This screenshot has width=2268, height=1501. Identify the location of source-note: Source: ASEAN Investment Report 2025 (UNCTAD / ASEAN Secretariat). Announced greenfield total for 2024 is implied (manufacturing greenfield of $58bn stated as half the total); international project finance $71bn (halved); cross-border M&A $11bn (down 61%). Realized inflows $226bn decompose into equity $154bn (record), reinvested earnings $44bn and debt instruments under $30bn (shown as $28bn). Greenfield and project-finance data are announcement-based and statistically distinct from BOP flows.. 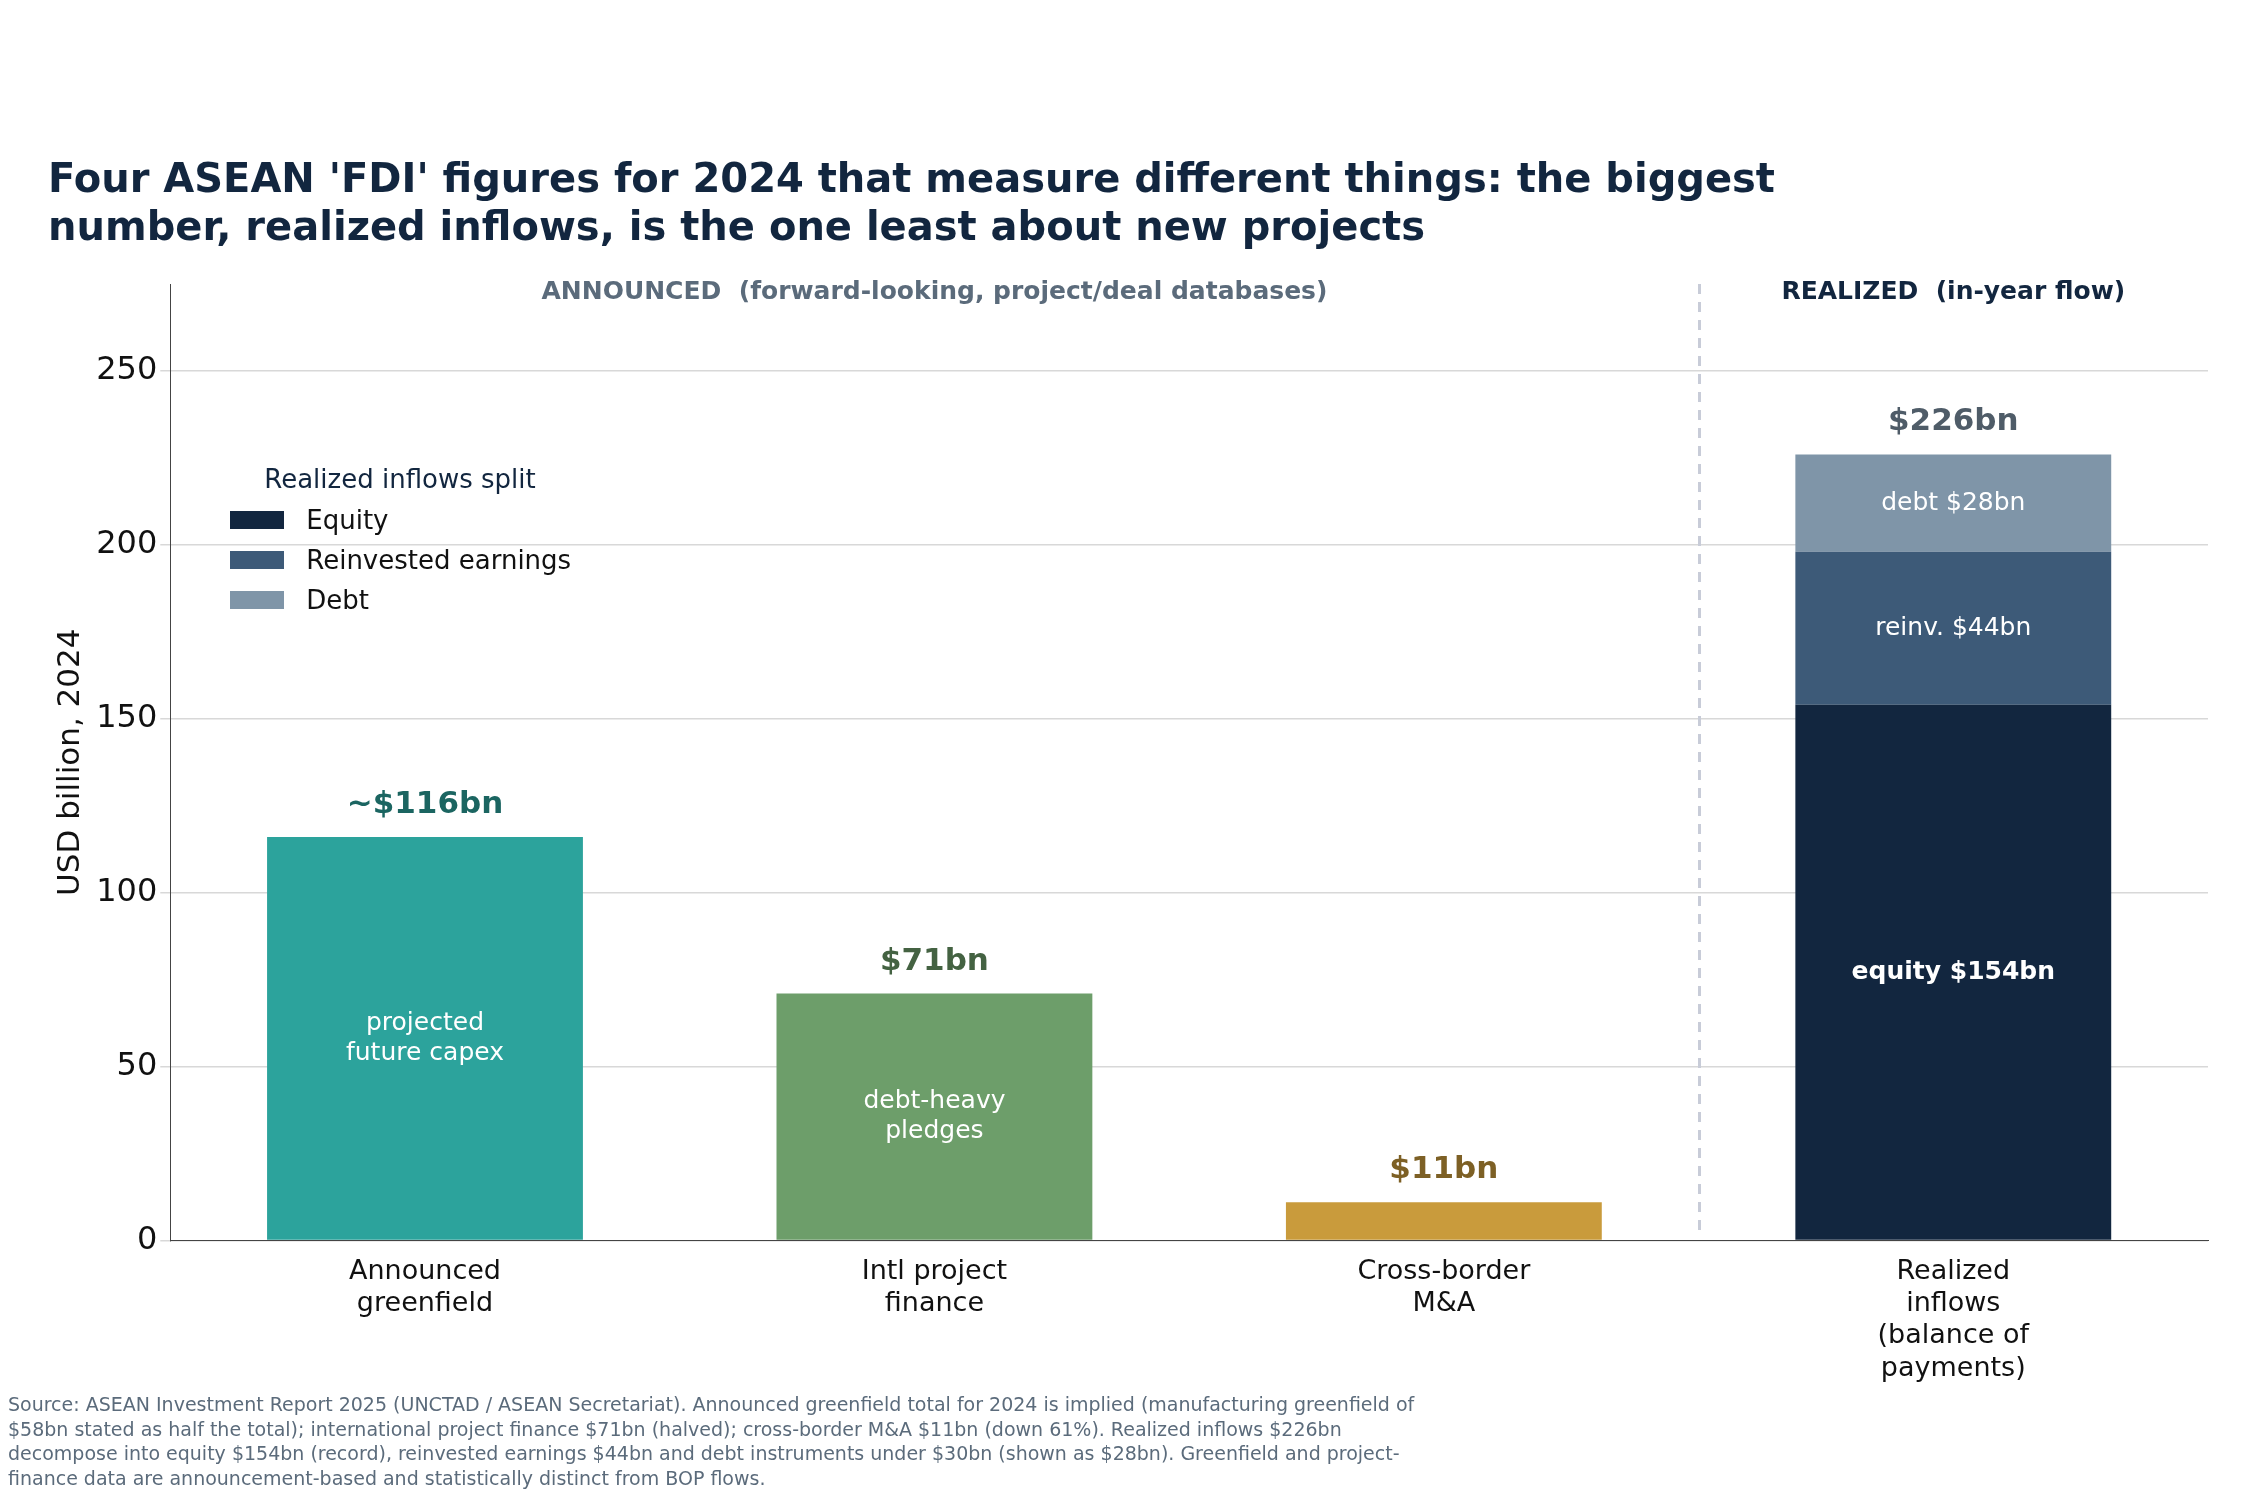
(712, 1441).